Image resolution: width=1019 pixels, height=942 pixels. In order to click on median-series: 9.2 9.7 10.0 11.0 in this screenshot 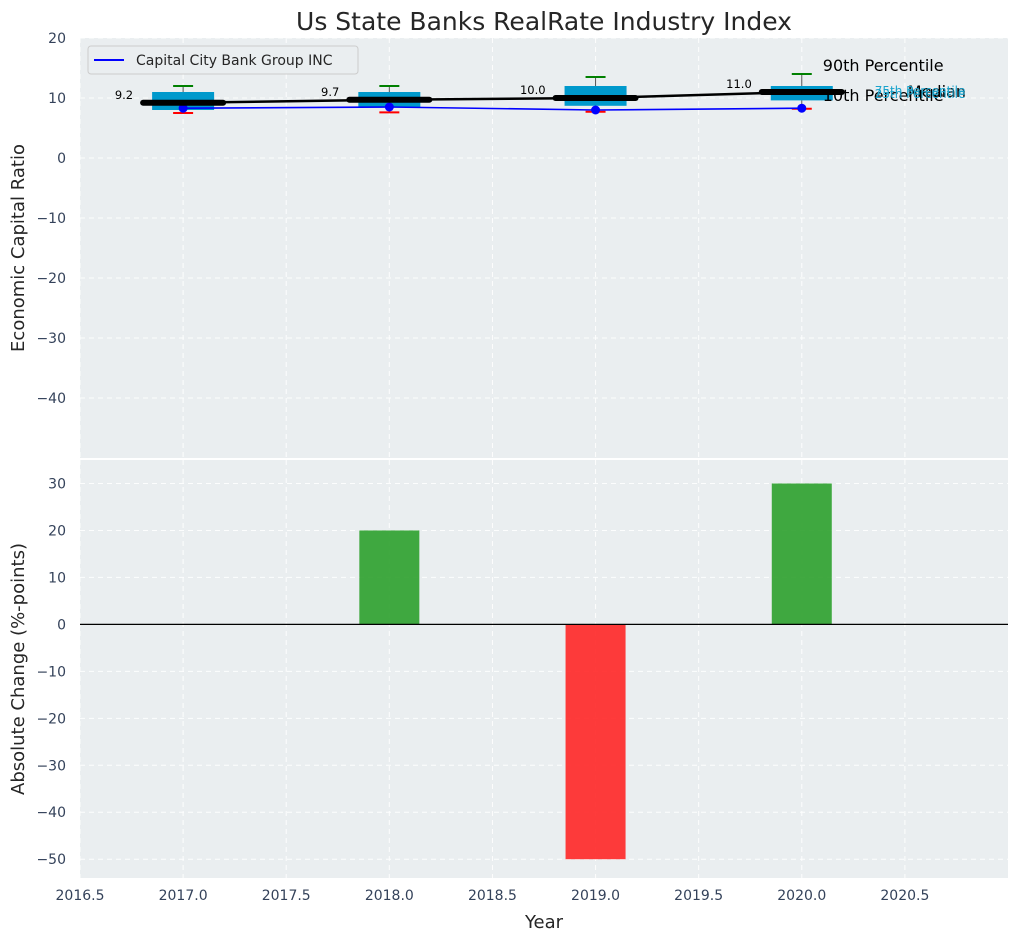, I will do `click(480, 91)`.